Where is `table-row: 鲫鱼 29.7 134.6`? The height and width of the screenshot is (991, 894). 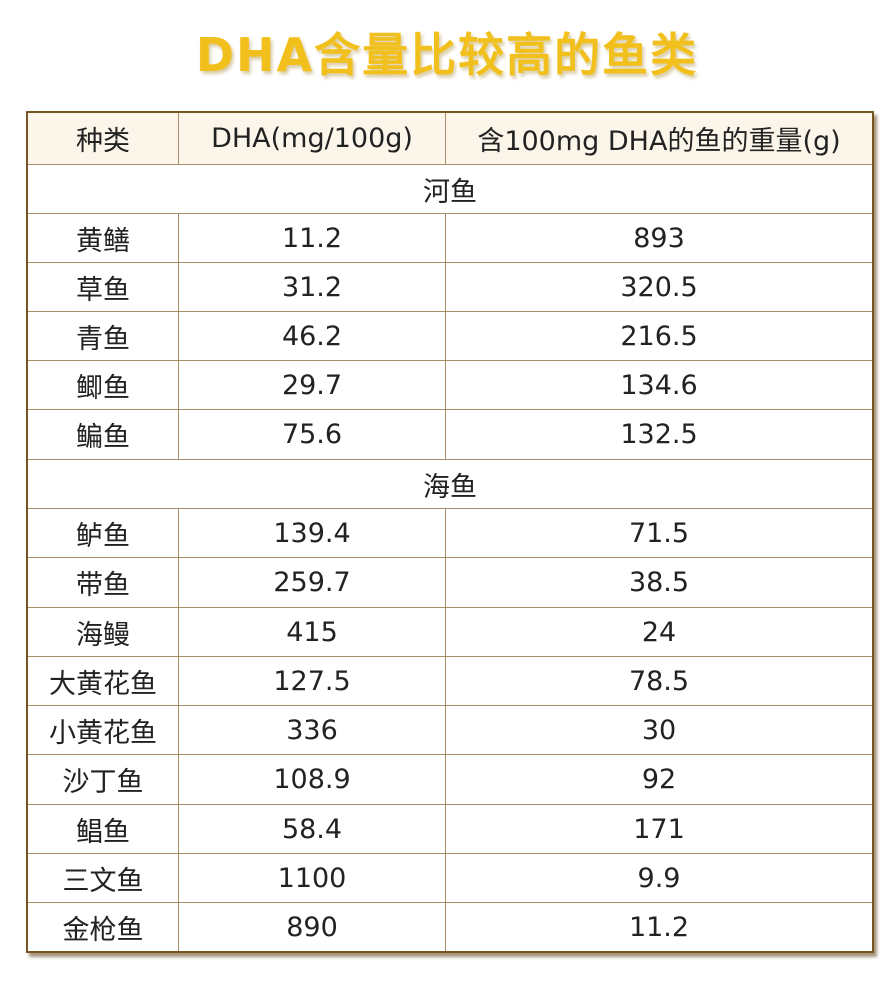 table-row: 鲫鱼 29.7 134.6 is located at coordinates (450, 385).